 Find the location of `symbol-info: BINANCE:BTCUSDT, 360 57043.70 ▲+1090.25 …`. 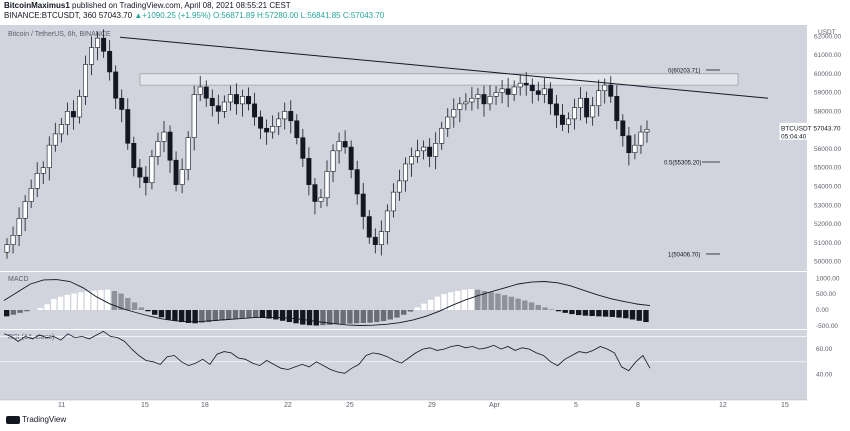

symbol-info: BINANCE:BTCUSDT, 360 57043.70 ▲+1090.25 … is located at coordinates (194, 15).